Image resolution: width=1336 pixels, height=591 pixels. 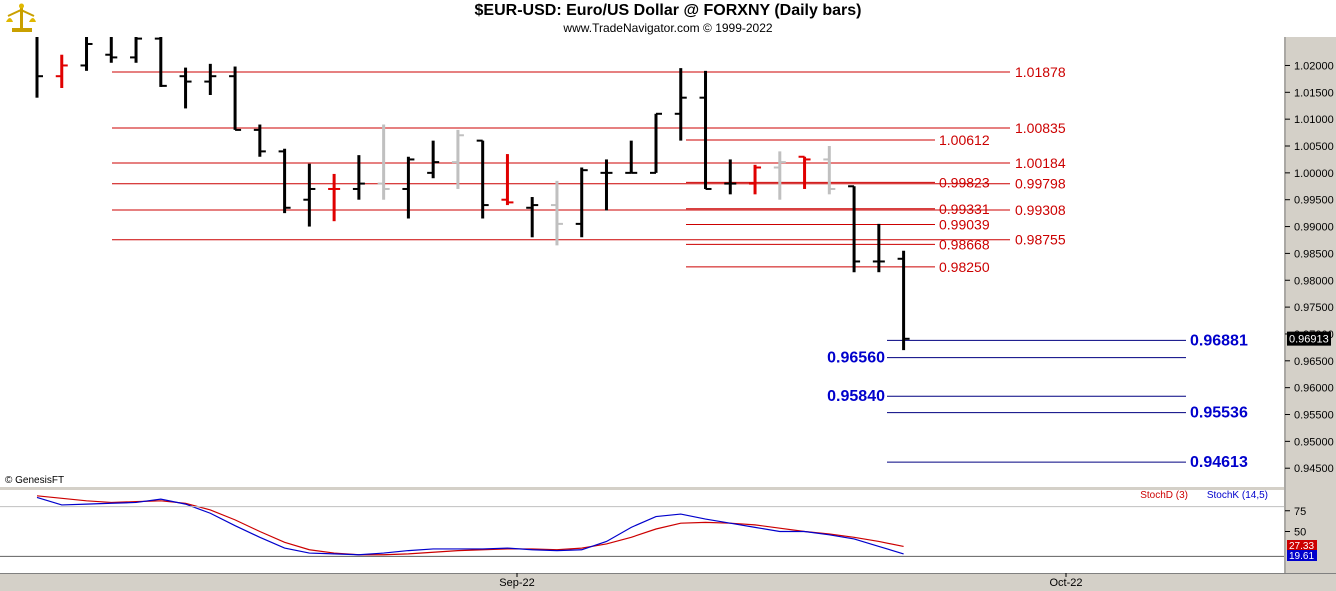 I want to click on price-tick-label: 0.94500, so click(x=1314, y=469).